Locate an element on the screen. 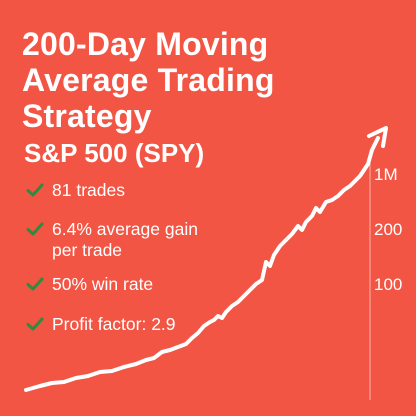 This screenshot has height=416, width=416. stat-label: Profit factor: 2.9 is located at coordinates (114, 324).